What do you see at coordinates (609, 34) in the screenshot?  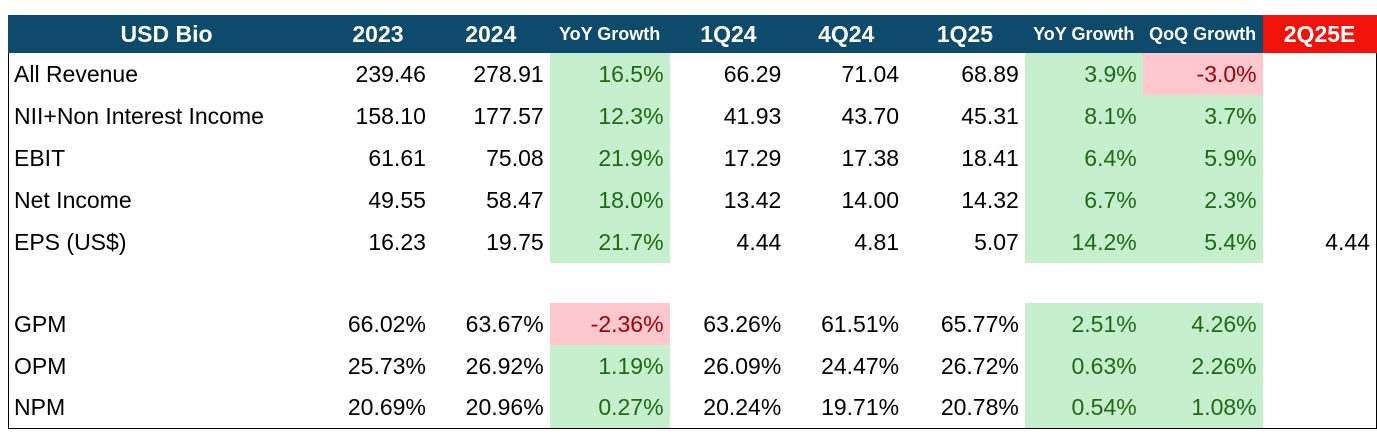 I see `header-yoy-growth-annual: YoY Growth` at bounding box center [609, 34].